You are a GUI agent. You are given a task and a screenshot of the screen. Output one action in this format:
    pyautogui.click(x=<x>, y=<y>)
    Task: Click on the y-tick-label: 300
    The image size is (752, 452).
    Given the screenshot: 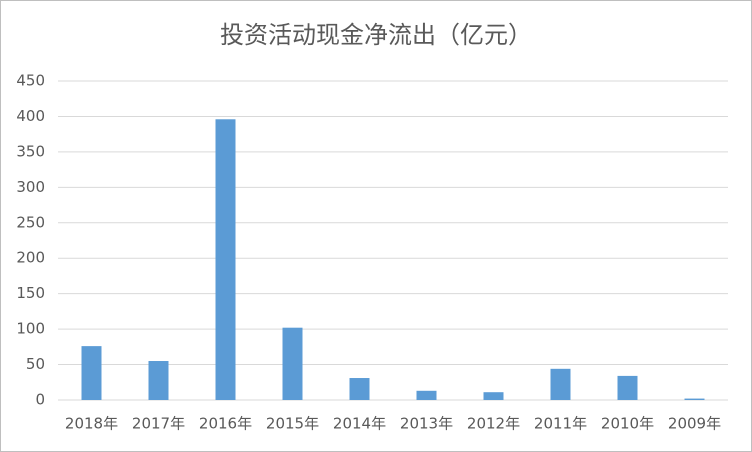 What is the action you would take?
    pyautogui.click(x=30, y=187)
    